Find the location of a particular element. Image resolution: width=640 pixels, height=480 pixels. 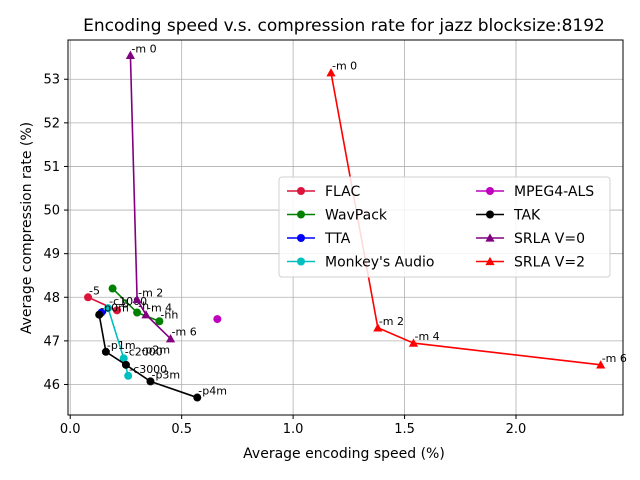

point-label: -p3m is located at coordinates (165, 374).